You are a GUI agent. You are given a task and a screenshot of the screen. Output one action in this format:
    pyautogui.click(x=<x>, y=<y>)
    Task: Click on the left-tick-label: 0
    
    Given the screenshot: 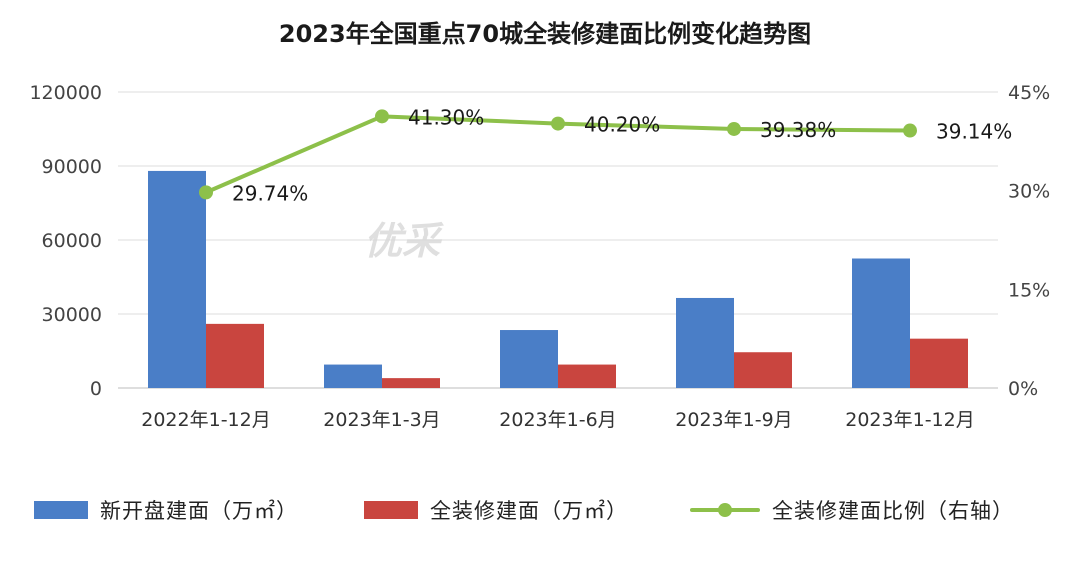 What is the action you would take?
    pyautogui.click(x=96, y=389)
    